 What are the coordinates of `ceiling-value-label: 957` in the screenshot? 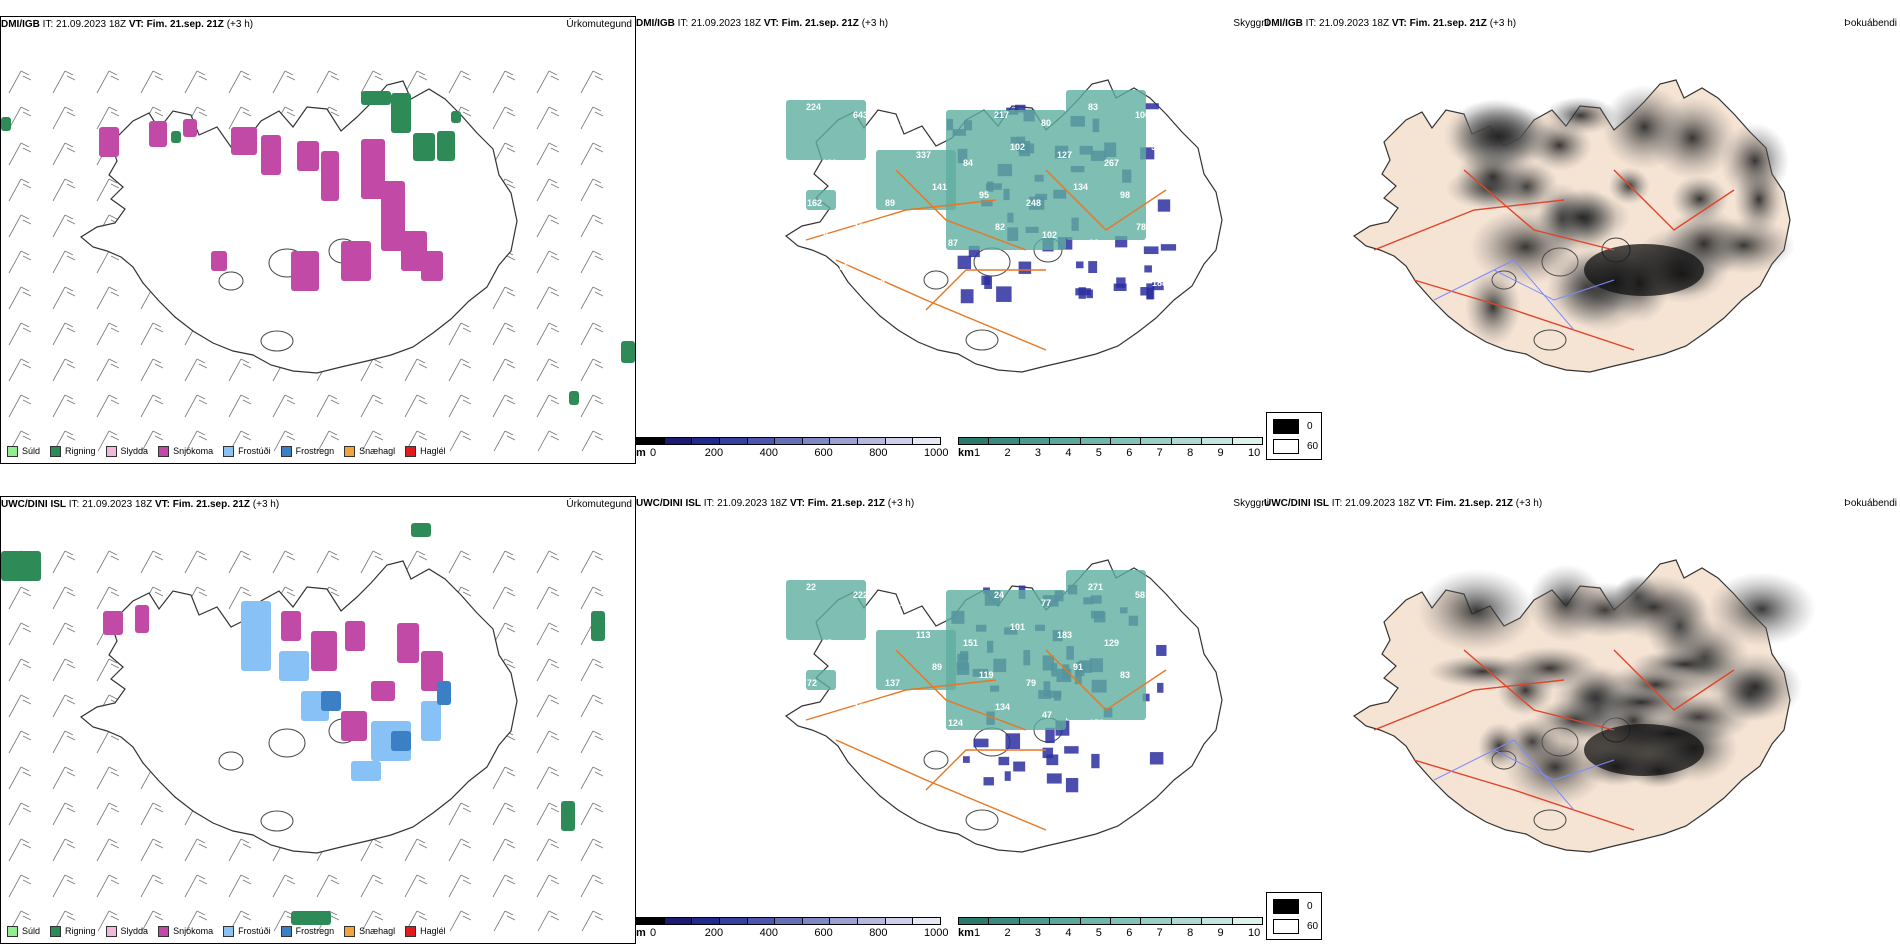 It's located at (1158, 147).